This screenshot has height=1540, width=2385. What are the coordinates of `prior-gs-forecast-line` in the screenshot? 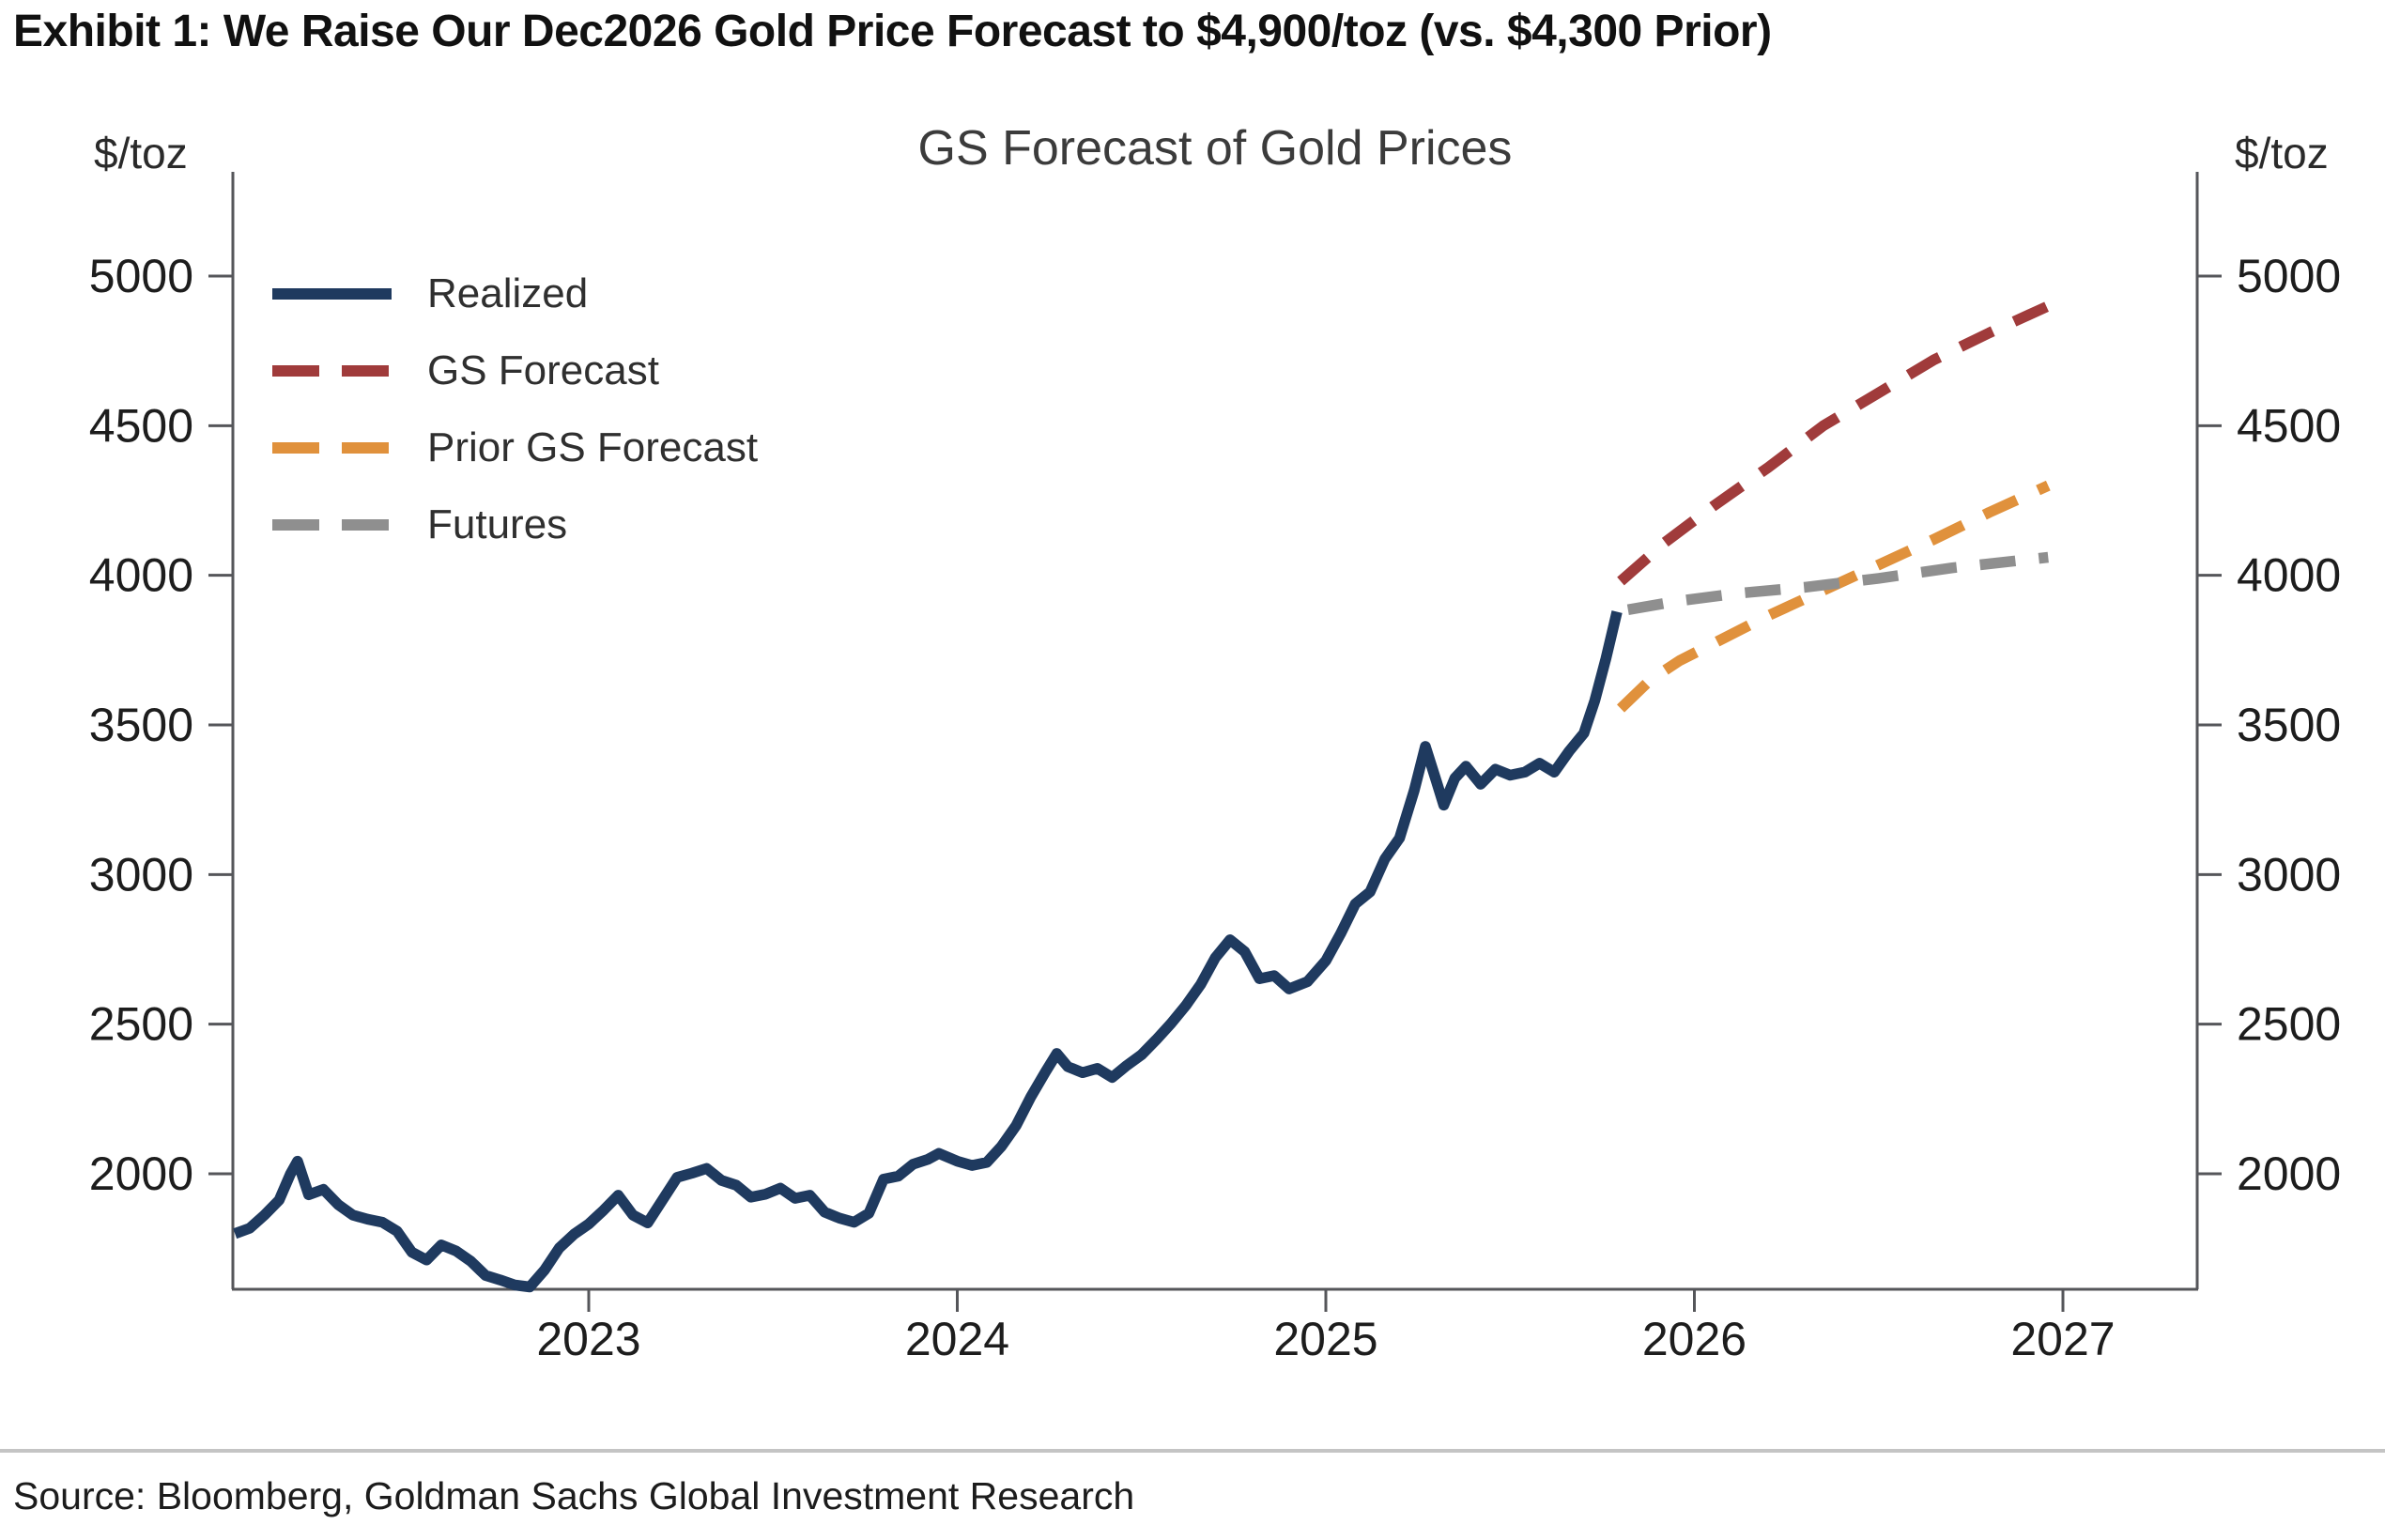 It's located at (1834, 596).